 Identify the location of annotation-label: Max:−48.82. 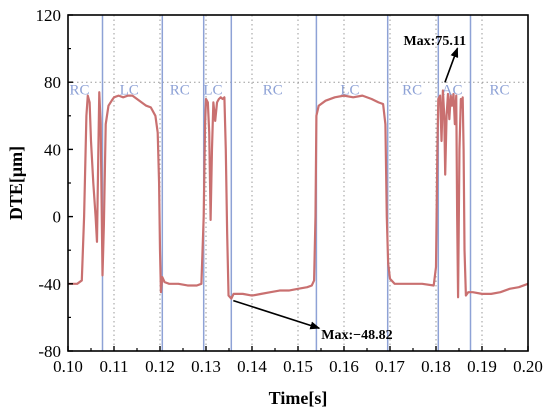
(356, 335).